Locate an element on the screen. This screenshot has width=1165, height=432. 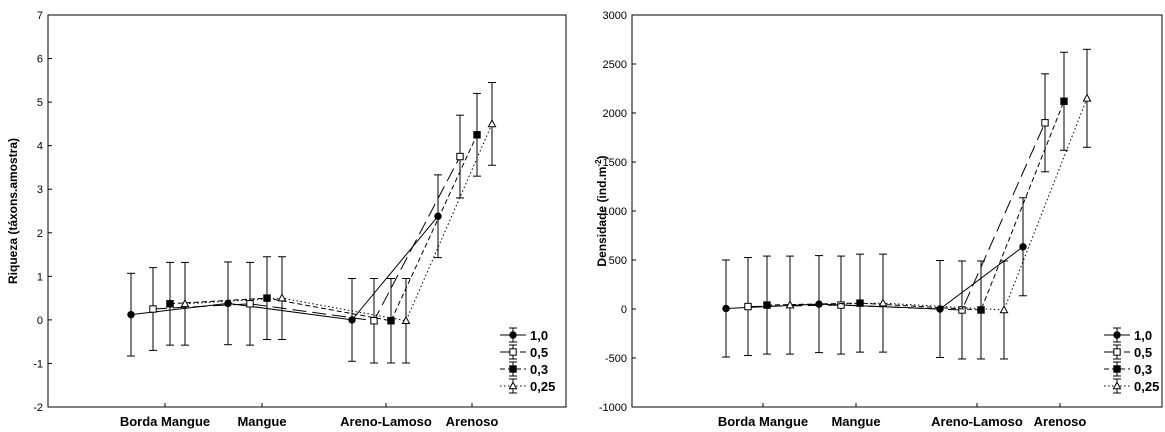
y-tick-label: 2 is located at coordinates (40, 234).